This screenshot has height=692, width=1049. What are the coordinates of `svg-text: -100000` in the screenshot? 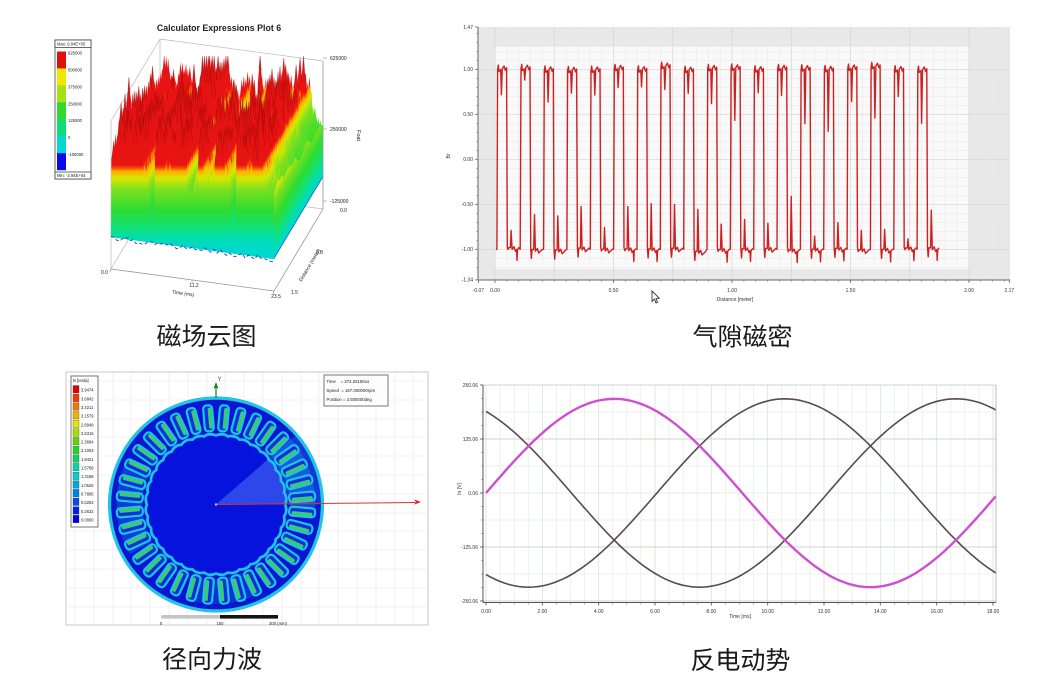 It's located at (76, 154).